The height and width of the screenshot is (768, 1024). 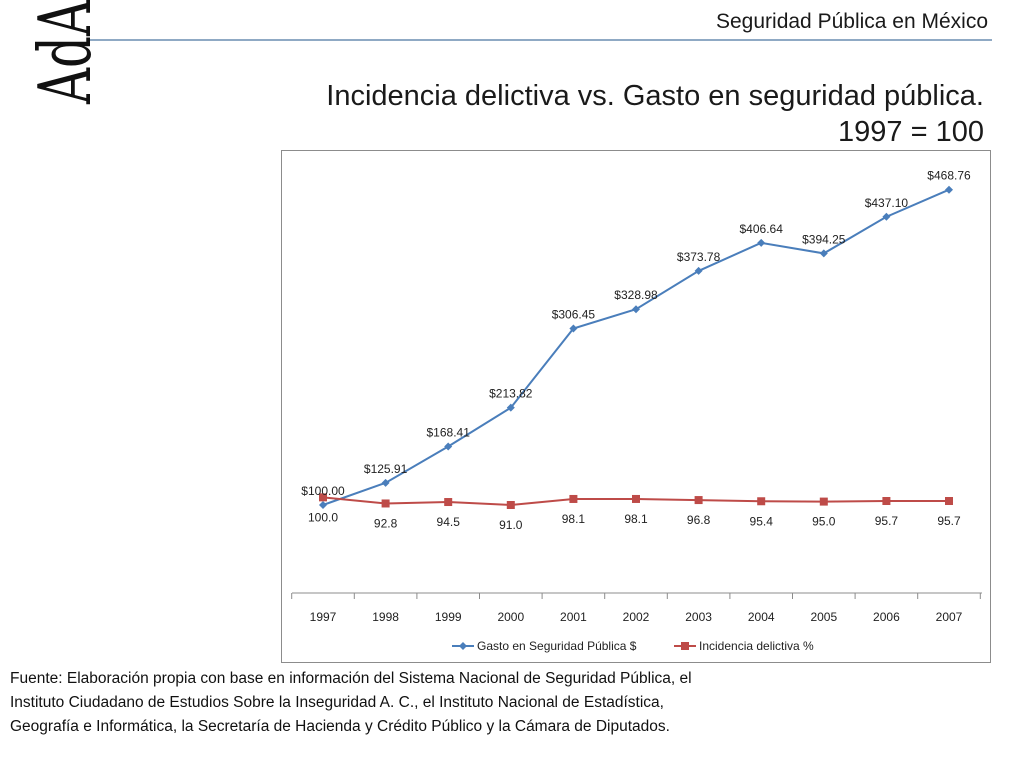 I want to click on x-tick-label: 2001, so click(x=573, y=617).